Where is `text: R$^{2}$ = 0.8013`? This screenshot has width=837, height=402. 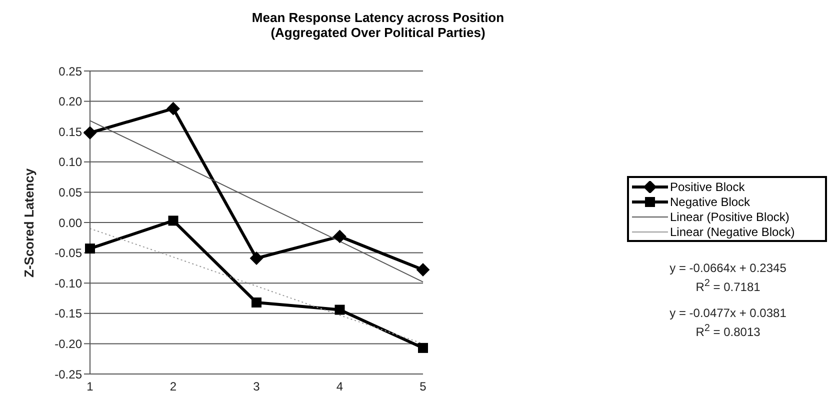
text: R$^{2}$ = 0.8013 is located at coordinates (728, 331).